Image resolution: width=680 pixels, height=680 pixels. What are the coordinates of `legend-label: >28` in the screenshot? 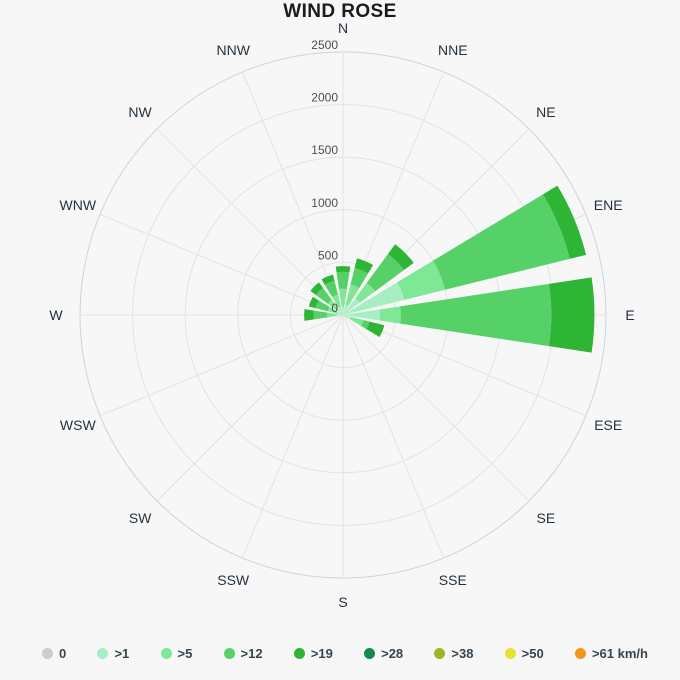 It's located at (392, 653).